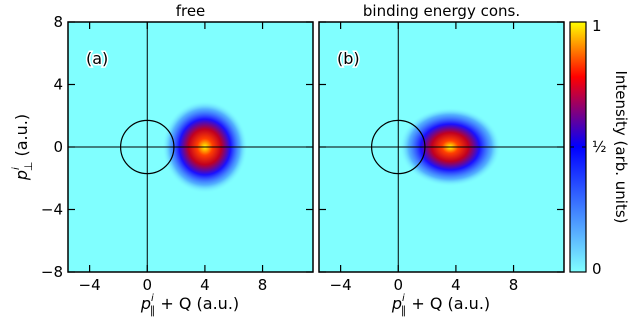 This screenshot has width=639, height=322. I want to click on panel-a-xtick-label: 4, so click(205, 285).